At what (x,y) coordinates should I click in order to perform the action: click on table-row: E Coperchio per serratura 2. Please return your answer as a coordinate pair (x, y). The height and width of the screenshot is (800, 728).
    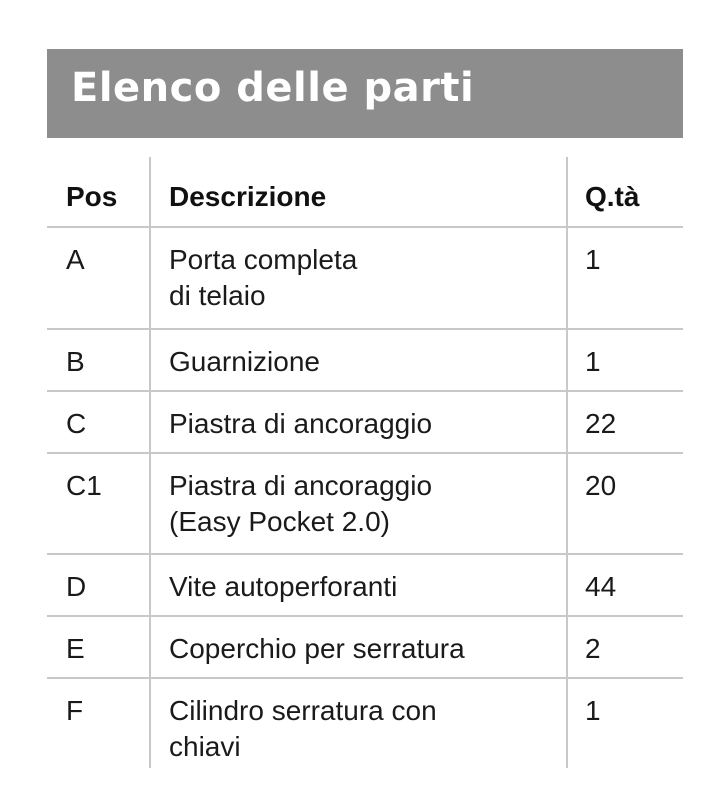
    Looking at the image, I should click on (365, 648).